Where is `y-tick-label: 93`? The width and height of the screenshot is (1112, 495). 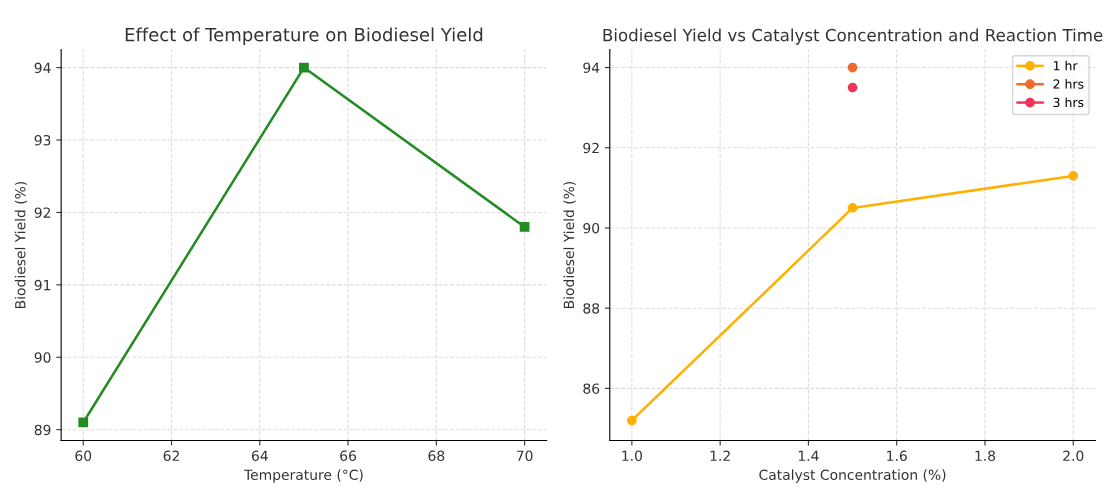
y-tick-label: 93 is located at coordinates (42, 140).